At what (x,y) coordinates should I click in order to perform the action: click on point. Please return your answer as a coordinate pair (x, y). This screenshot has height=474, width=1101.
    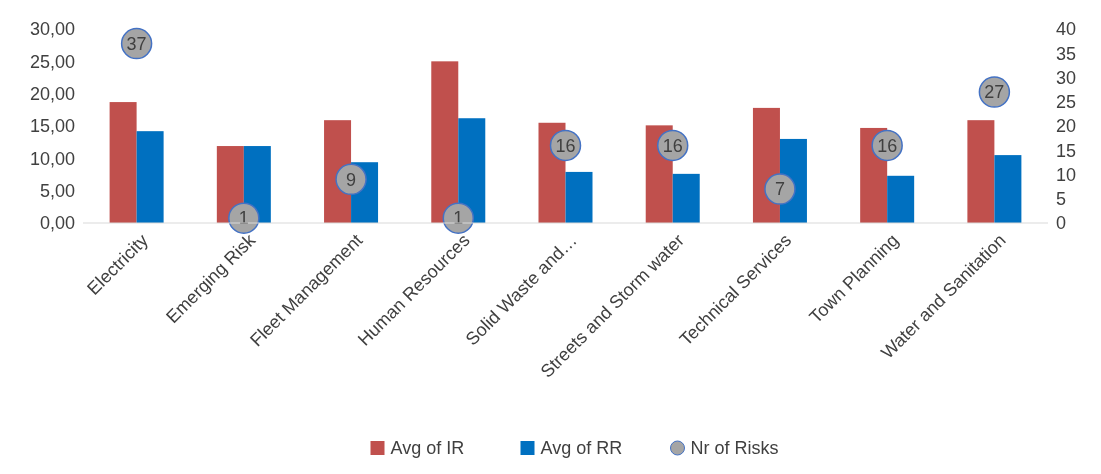
    Looking at the image, I should click on (351, 179).